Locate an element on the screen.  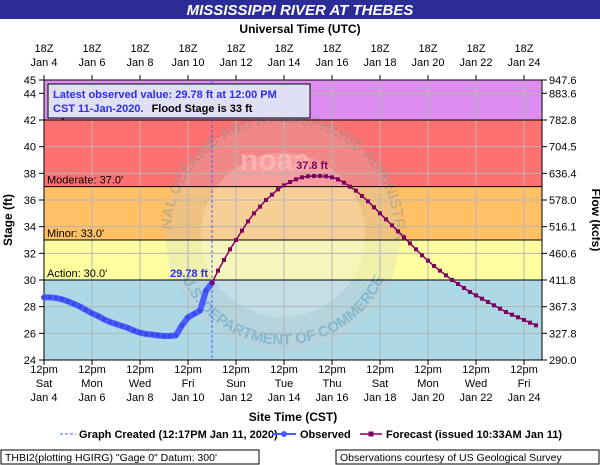
right-tick-label: 367.3 is located at coordinates (563, 308).